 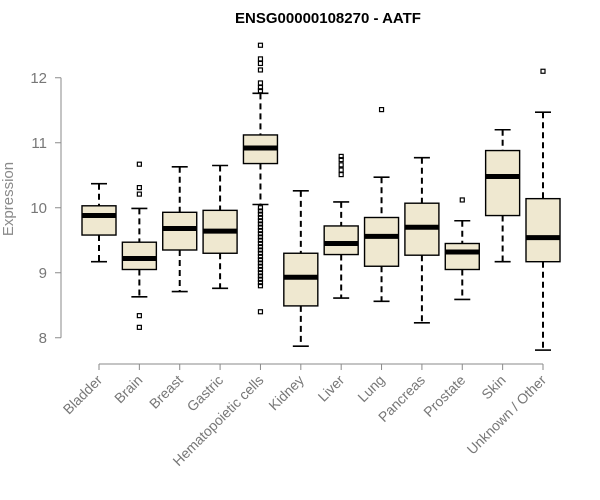 I want to click on y-tick-label: 10, so click(x=38, y=208).